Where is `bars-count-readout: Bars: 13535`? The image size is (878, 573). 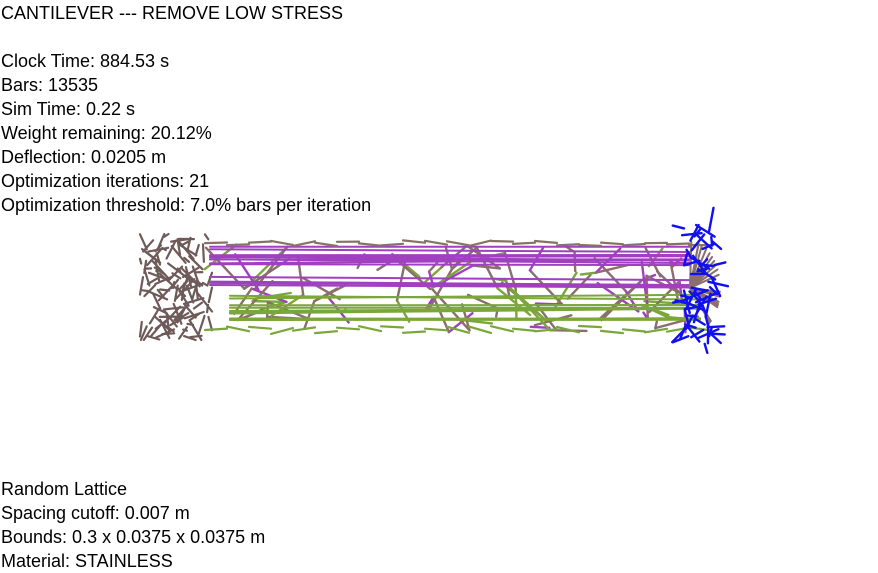 bars-count-readout: Bars: 13535 is located at coordinates (50, 85).